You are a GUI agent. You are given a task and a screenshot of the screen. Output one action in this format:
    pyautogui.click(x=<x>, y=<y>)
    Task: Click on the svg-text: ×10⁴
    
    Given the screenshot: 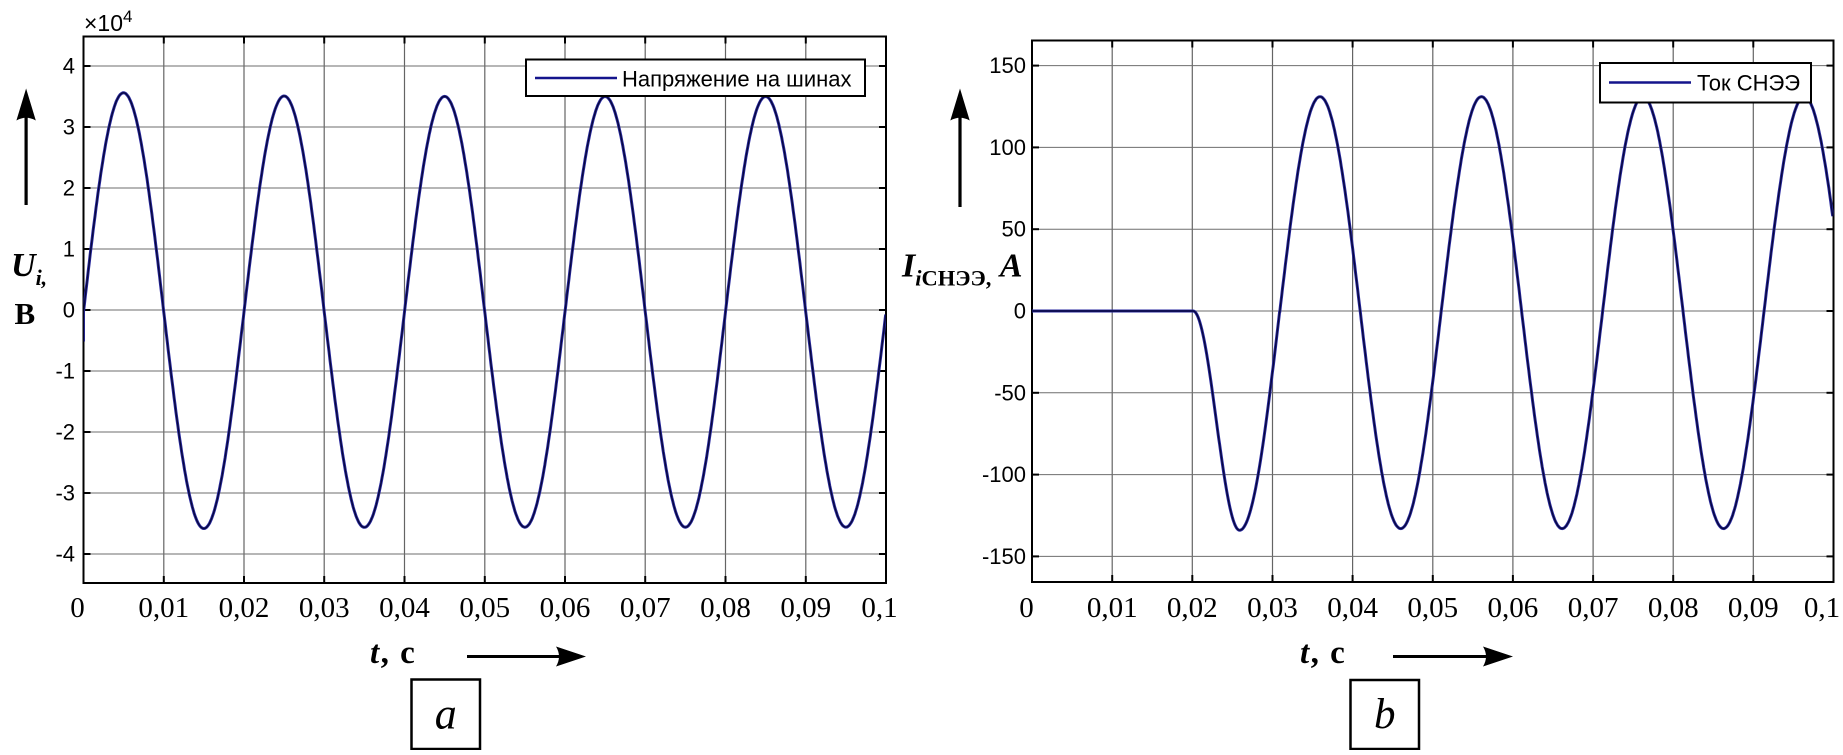 What is the action you would take?
    pyautogui.click(x=108, y=21)
    